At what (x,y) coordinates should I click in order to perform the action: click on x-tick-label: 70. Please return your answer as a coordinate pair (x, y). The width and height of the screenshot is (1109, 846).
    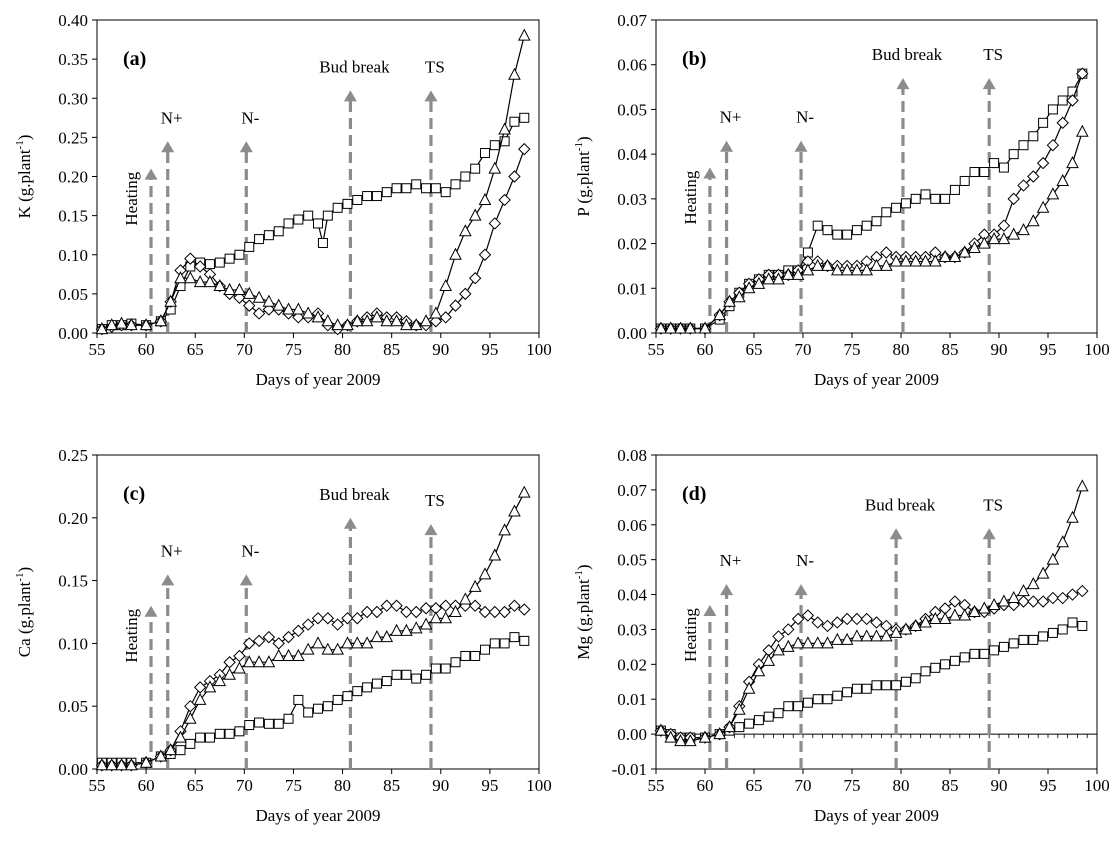
    Looking at the image, I should click on (244, 785).